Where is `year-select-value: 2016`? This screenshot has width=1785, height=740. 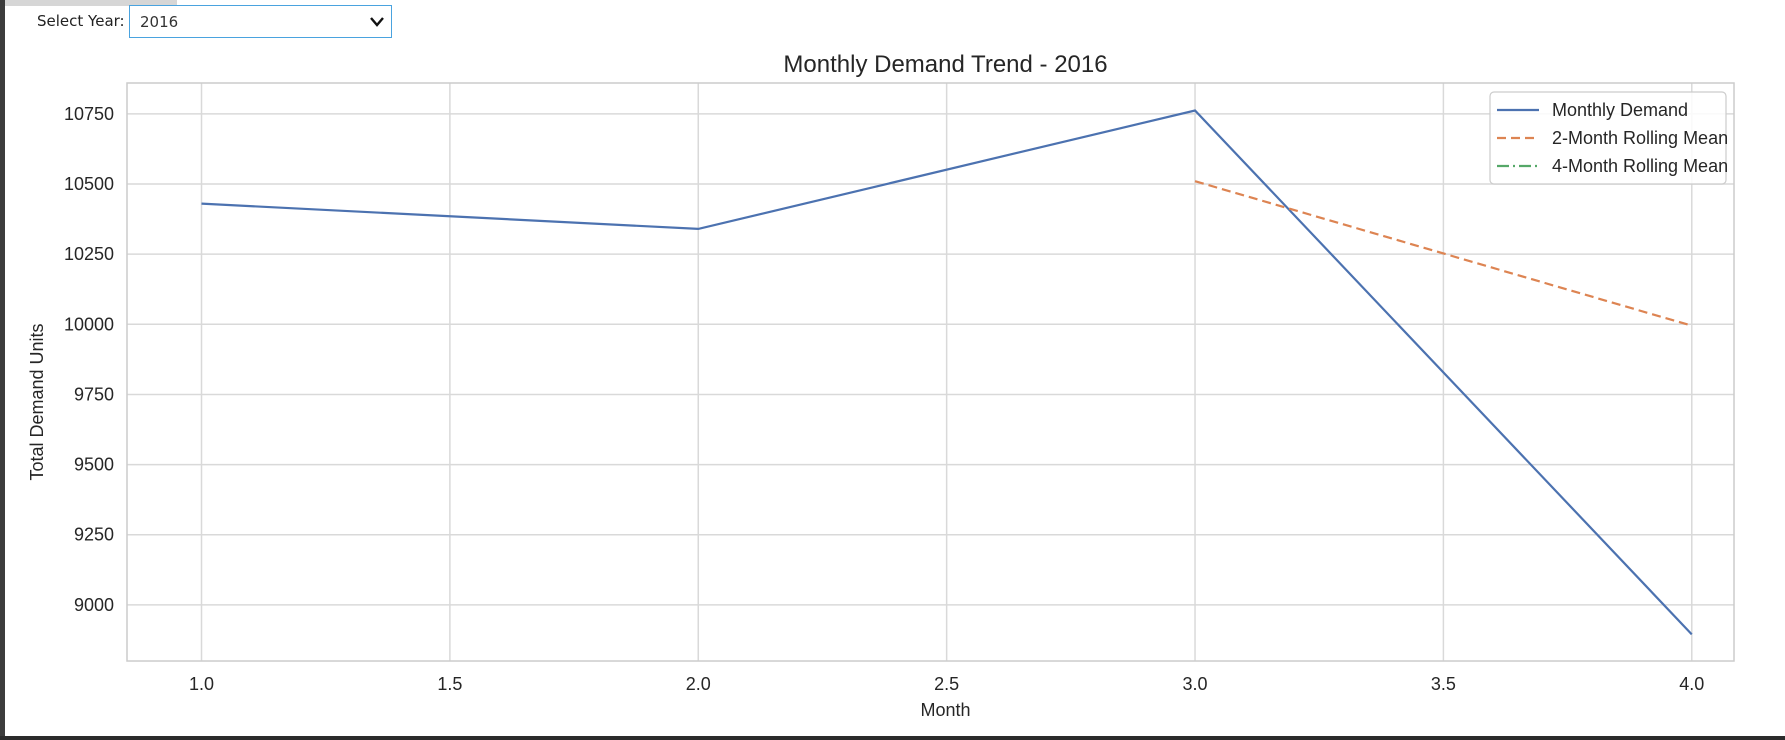
year-select-value: 2016 is located at coordinates (159, 22).